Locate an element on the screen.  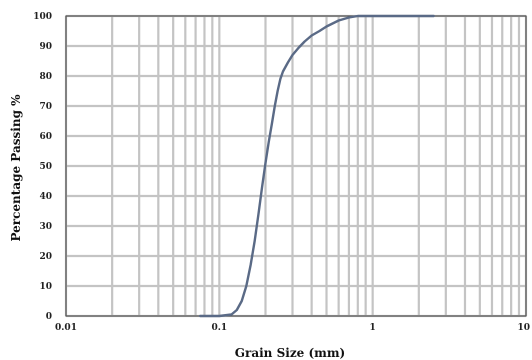
y-tick-label: 100 is located at coordinates (42, 17).